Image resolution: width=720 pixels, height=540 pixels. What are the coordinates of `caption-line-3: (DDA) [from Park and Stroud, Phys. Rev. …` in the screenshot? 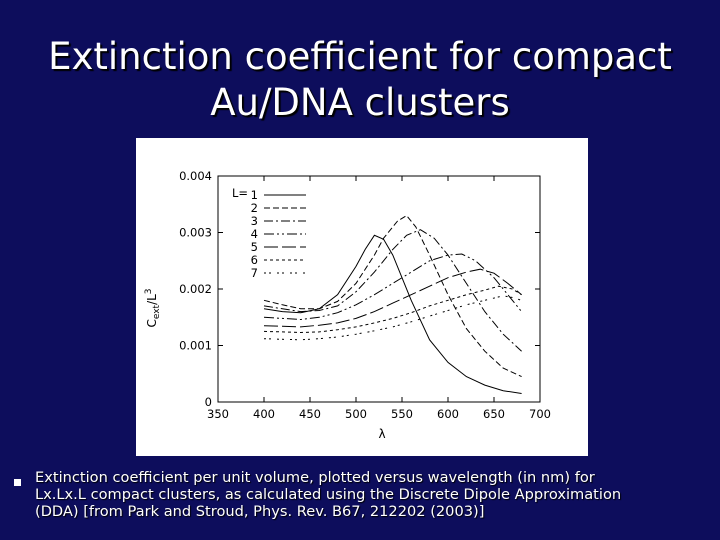 It's located at (260, 511).